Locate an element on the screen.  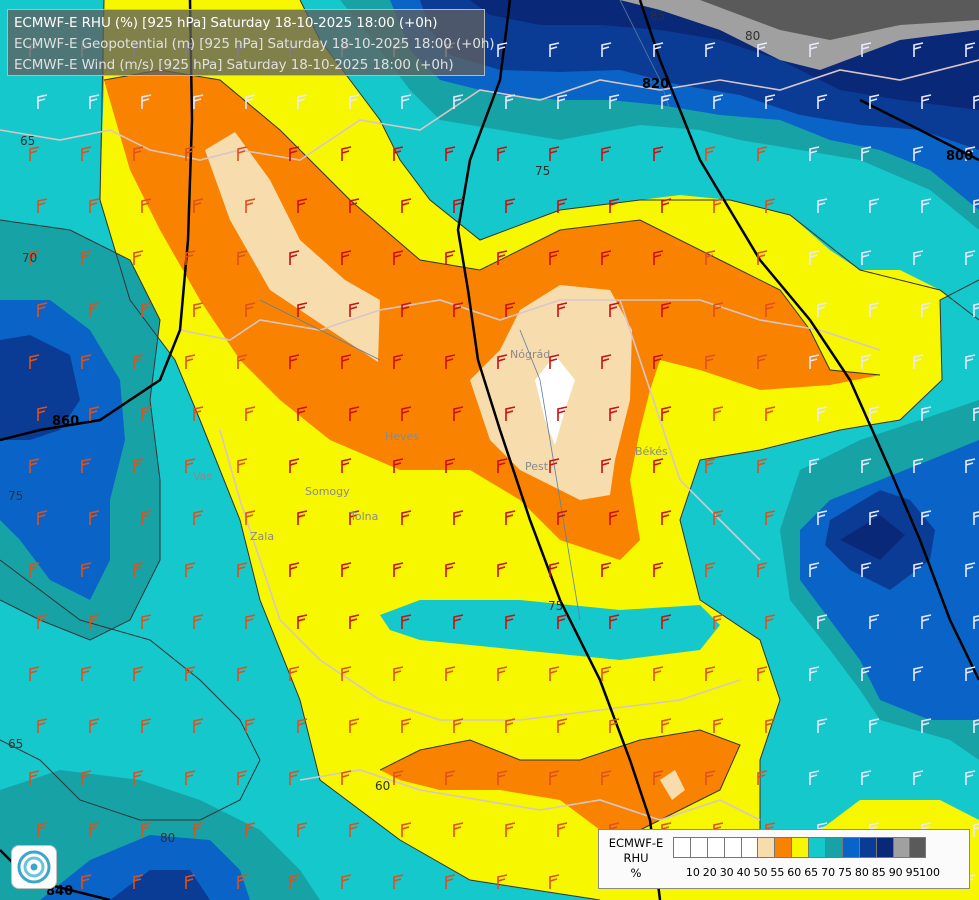
place-label: Vas is located at coordinates (202, 476).